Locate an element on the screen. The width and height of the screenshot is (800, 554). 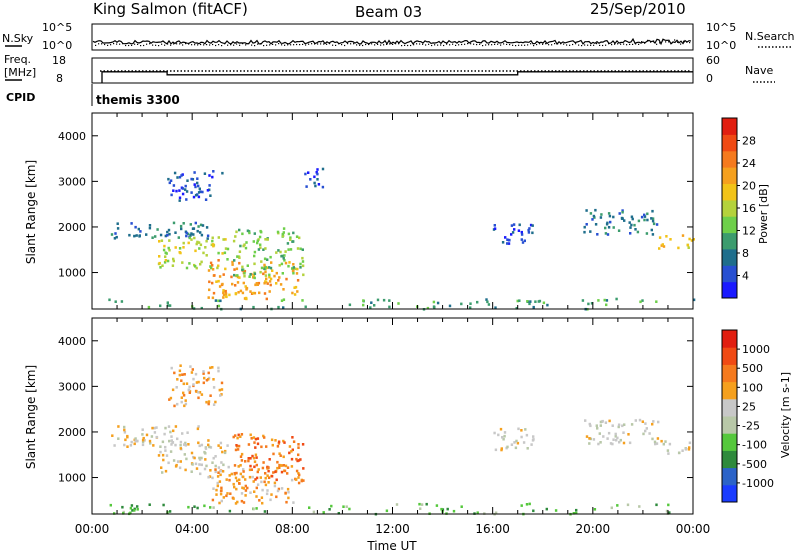
beam-title: Beam 03 is located at coordinates (388, 12).